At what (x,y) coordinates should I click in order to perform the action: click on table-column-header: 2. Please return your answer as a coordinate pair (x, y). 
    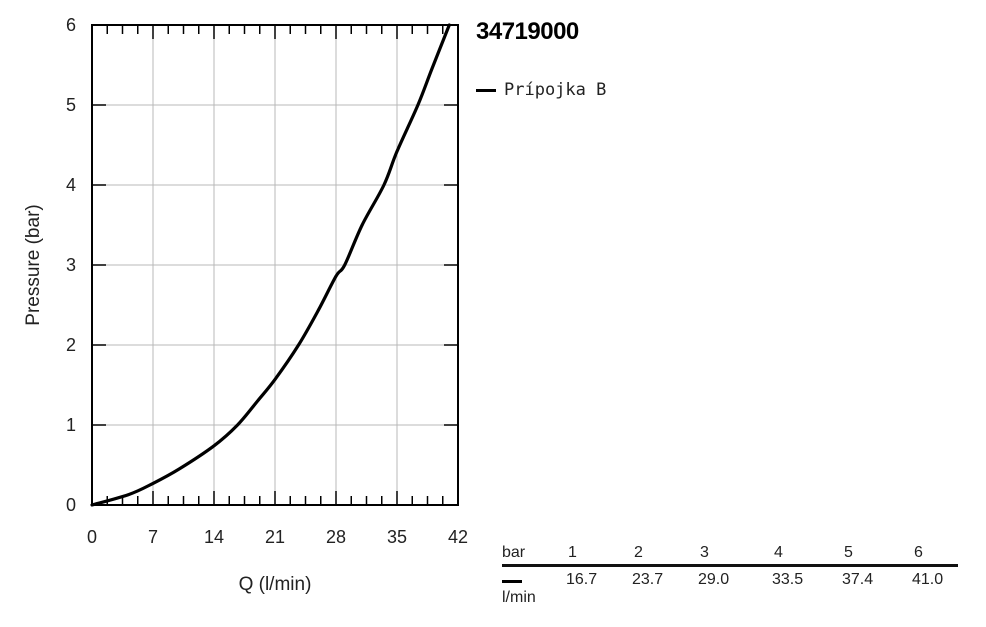
    Looking at the image, I should click on (638, 552).